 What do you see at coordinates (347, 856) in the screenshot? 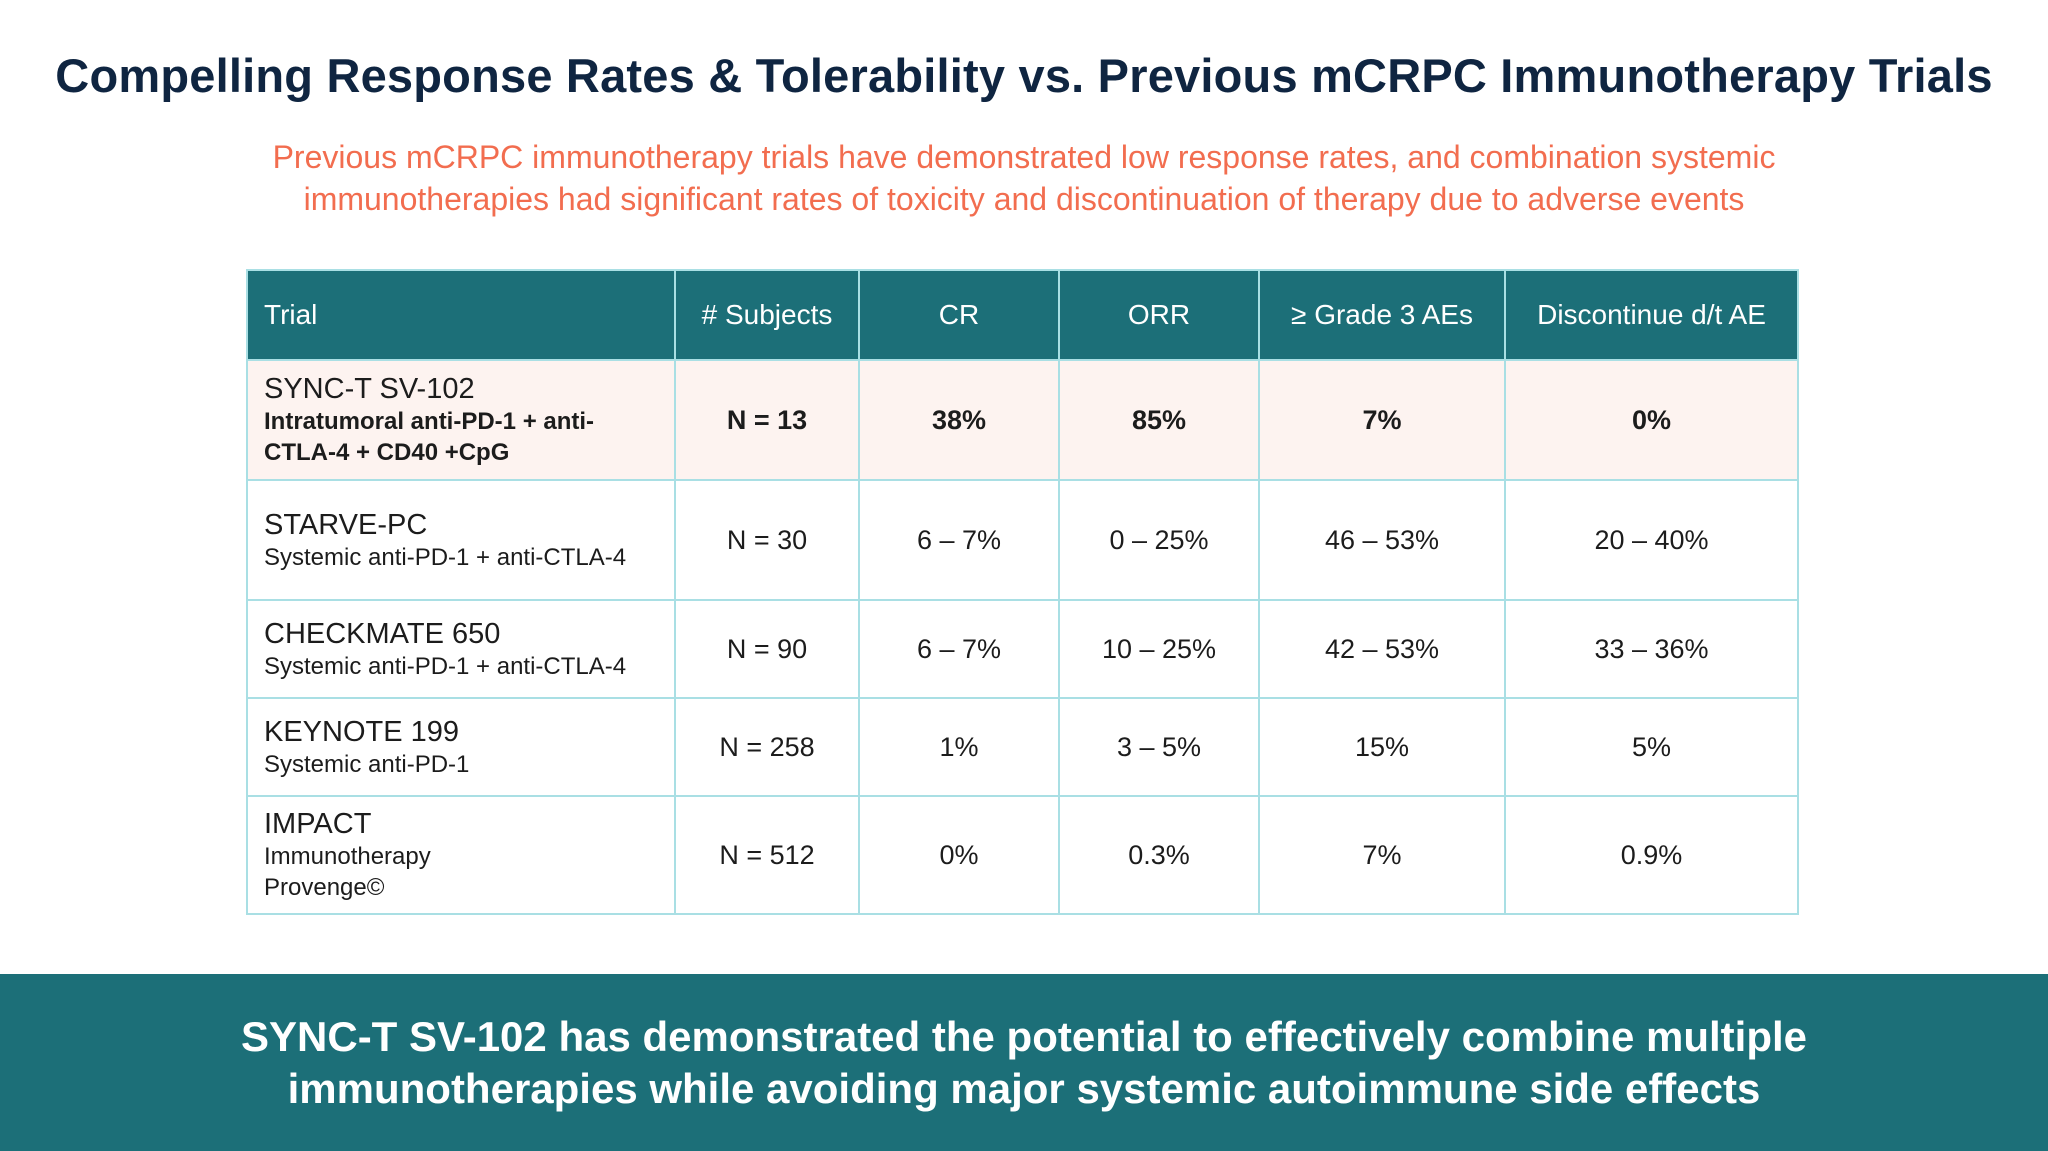
I see `trial-description: Immunotherapy` at bounding box center [347, 856].